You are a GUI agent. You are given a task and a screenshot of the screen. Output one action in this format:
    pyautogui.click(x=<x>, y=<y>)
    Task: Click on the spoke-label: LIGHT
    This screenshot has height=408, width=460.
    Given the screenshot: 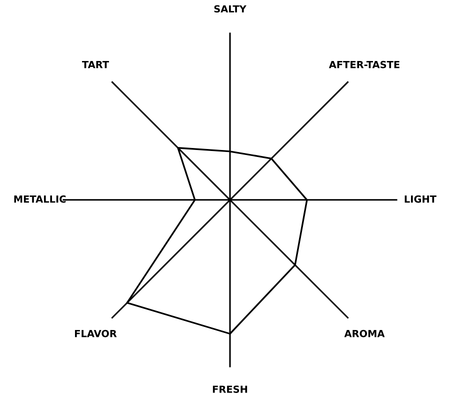 What is the action you would take?
    pyautogui.click(x=420, y=199)
    